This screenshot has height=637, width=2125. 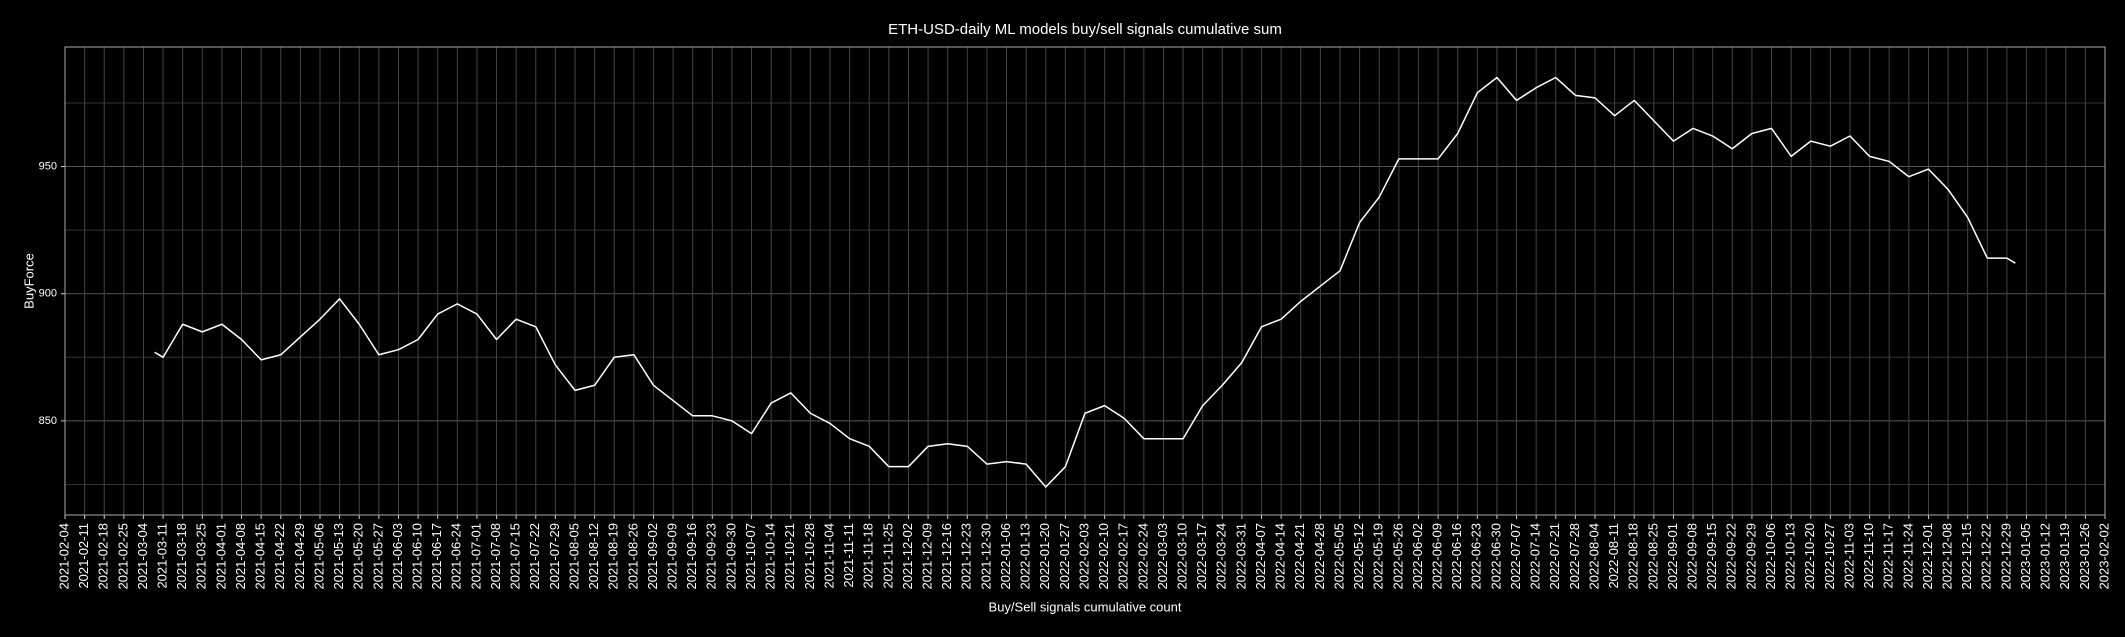 I want to click on x-tick-label: 2021-11-11, so click(x=848, y=555).